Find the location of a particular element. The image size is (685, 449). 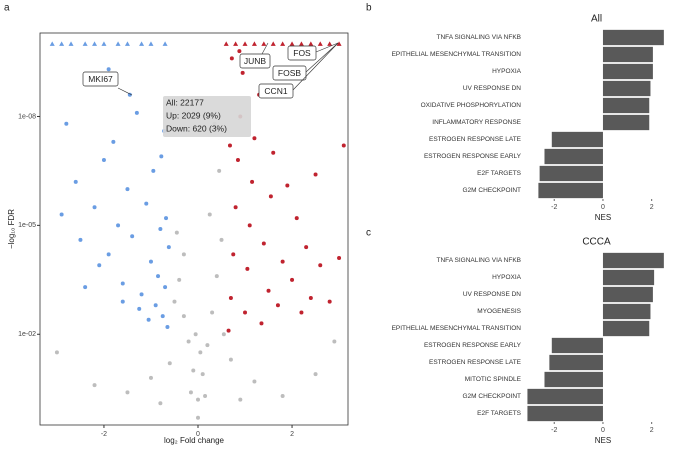

category-label: G2M CHECKPOINT is located at coordinates (491, 396).